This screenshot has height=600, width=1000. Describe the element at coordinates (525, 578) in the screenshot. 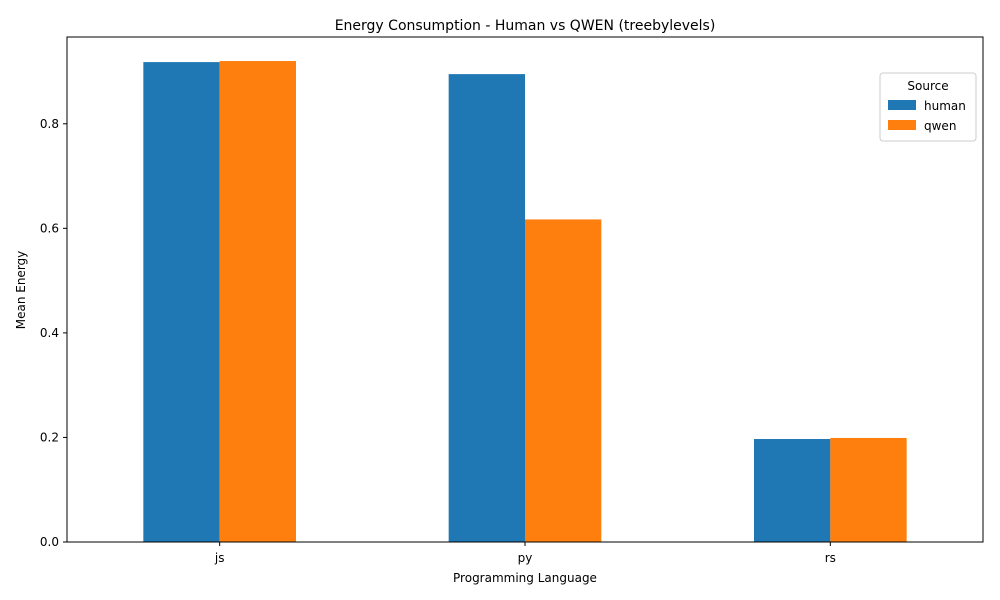

I see `x-axis-label: Programming Language` at that location.